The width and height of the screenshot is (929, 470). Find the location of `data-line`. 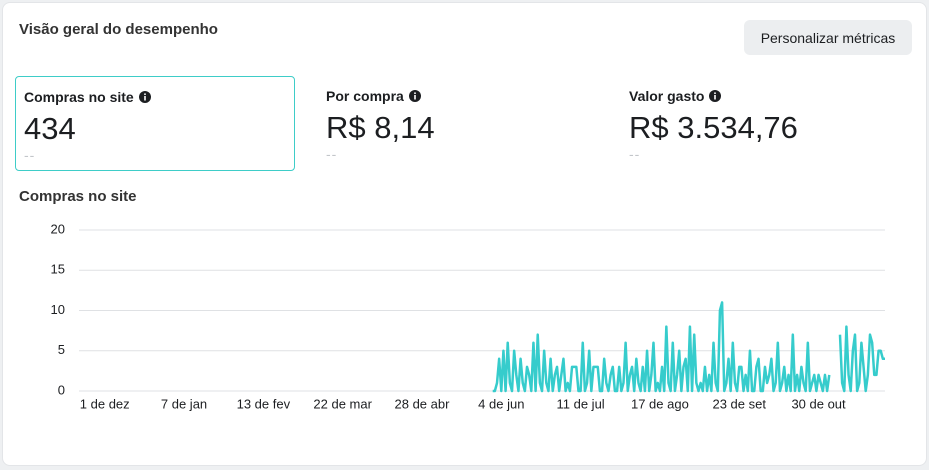

data-line is located at coordinates (688, 347).